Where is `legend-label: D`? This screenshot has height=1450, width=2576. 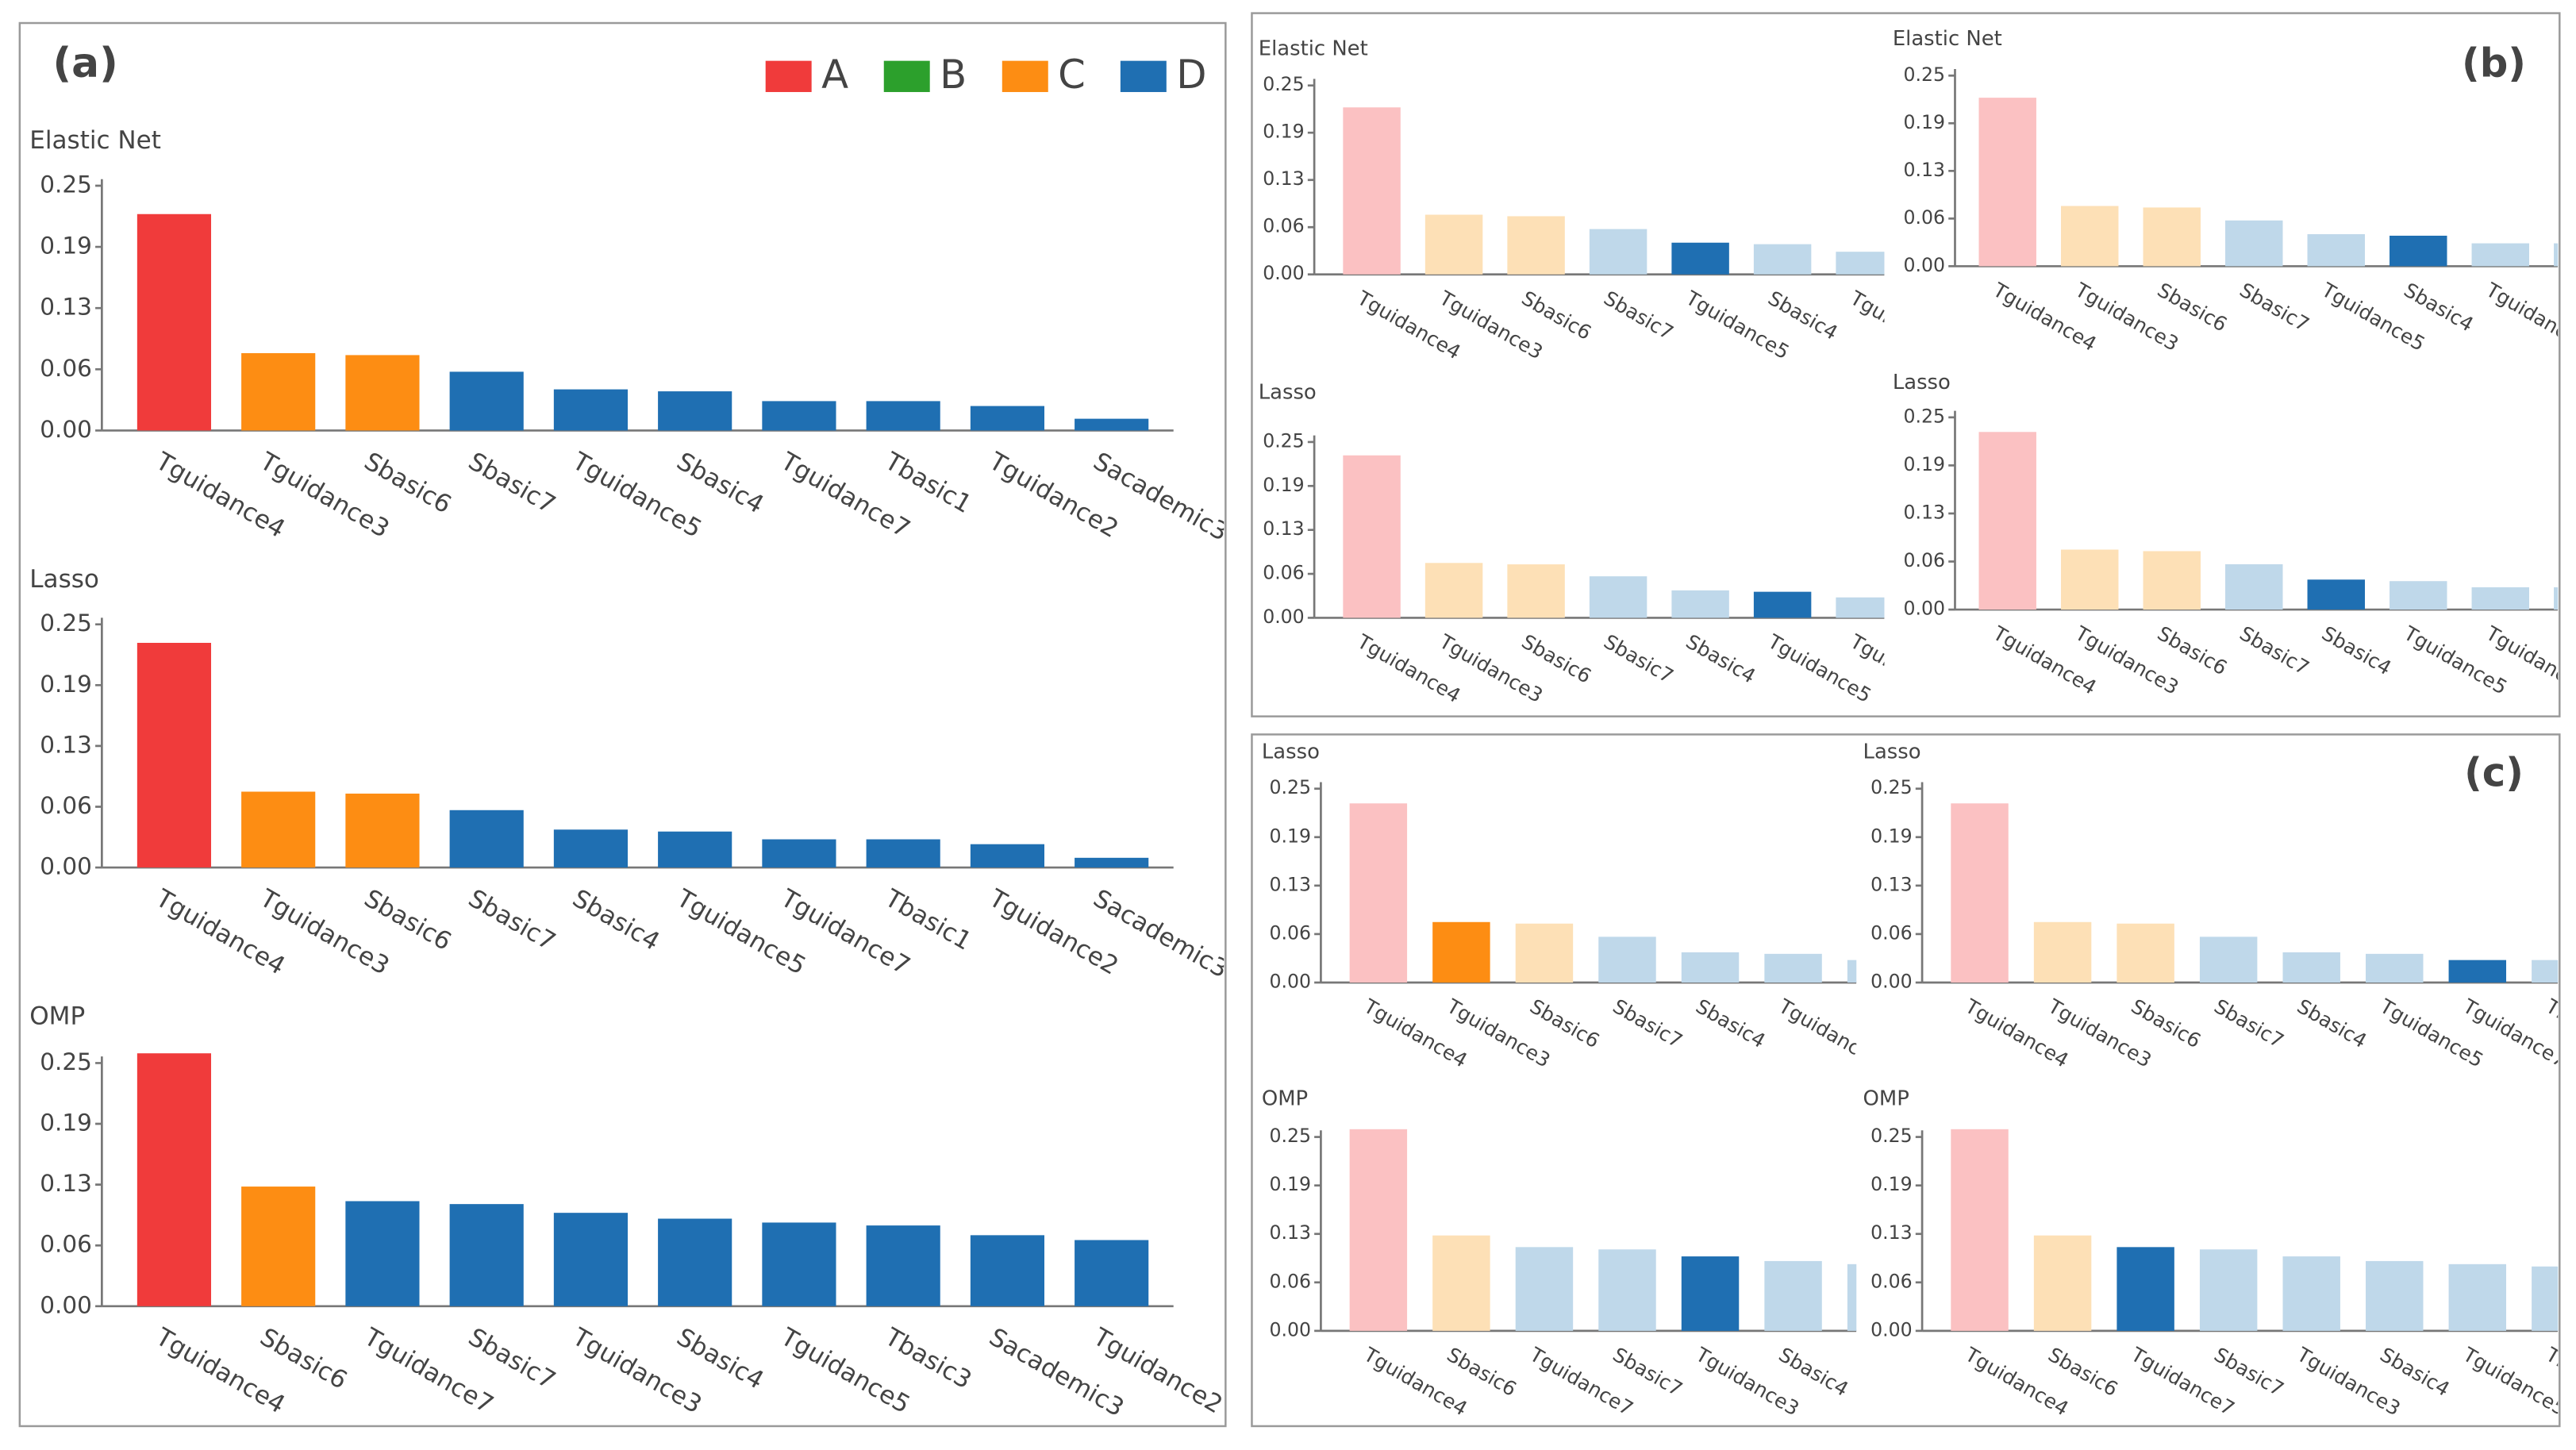 legend-label: D is located at coordinates (1191, 75).